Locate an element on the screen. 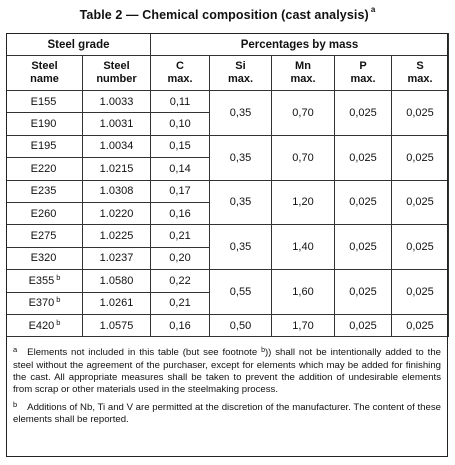 This screenshot has height=465, width=455. footnote-a-marker: a is located at coordinates (15, 349).